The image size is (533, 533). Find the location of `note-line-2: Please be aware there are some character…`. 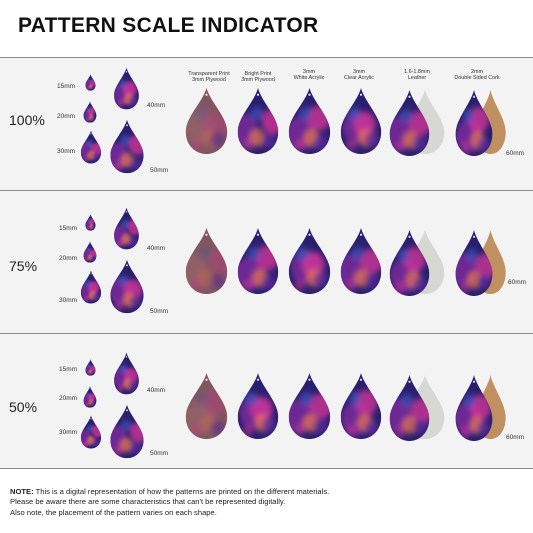

note-line-2: Please be aware there are some character… is located at coordinates (148, 502).